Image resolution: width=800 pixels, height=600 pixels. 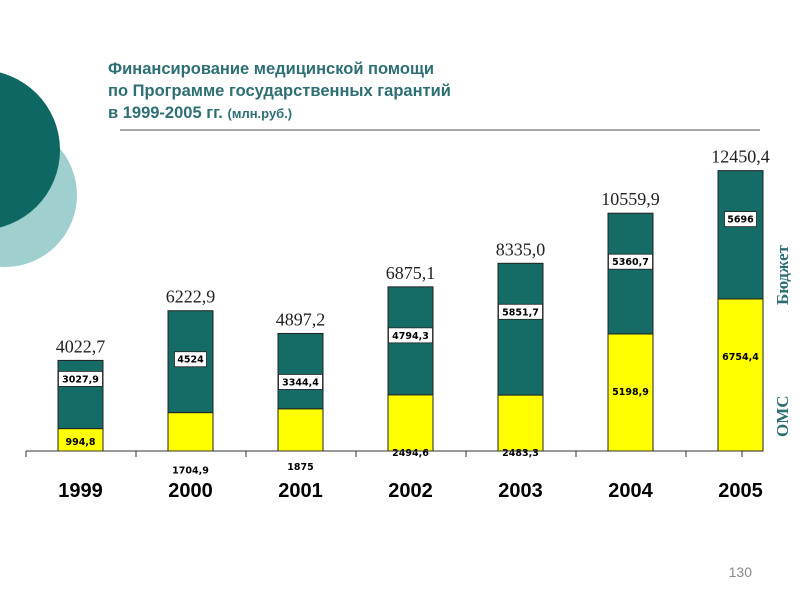 What do you see at coordinates (782, 274) in the screenshot?
I see `legend-budget: Бюджет` at bounding box center [782, 274].